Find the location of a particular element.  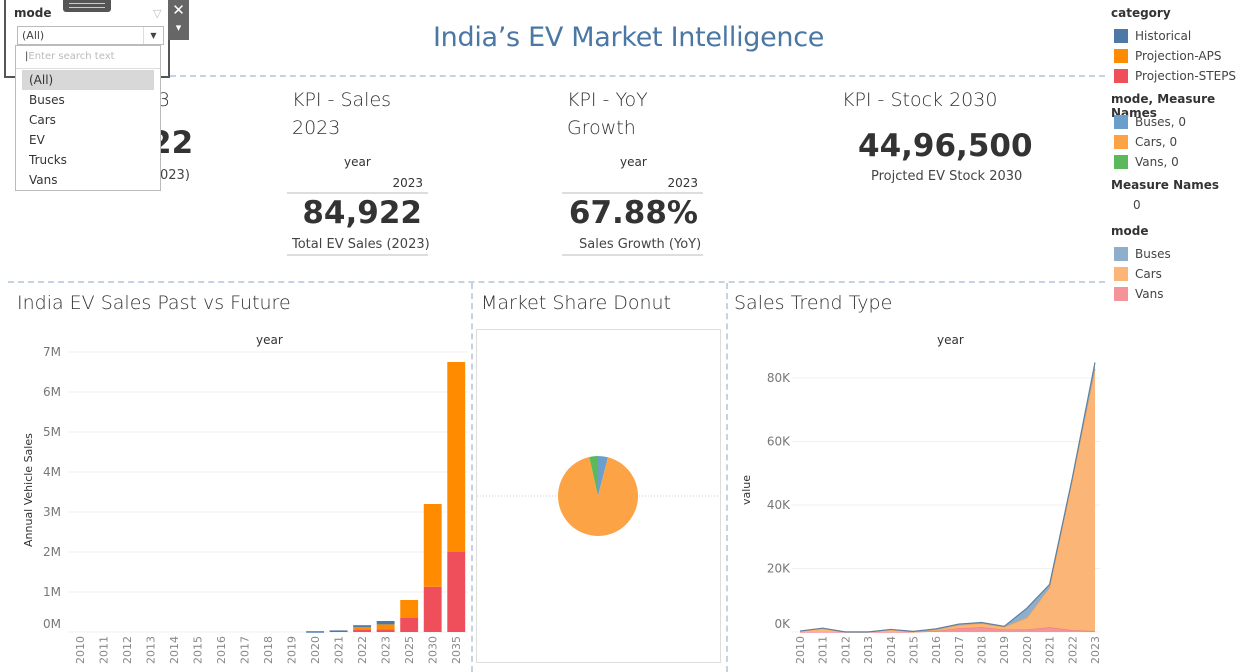

kpi-sales-title: KPI - Sales 2023 is located at coordinates (342, 114).